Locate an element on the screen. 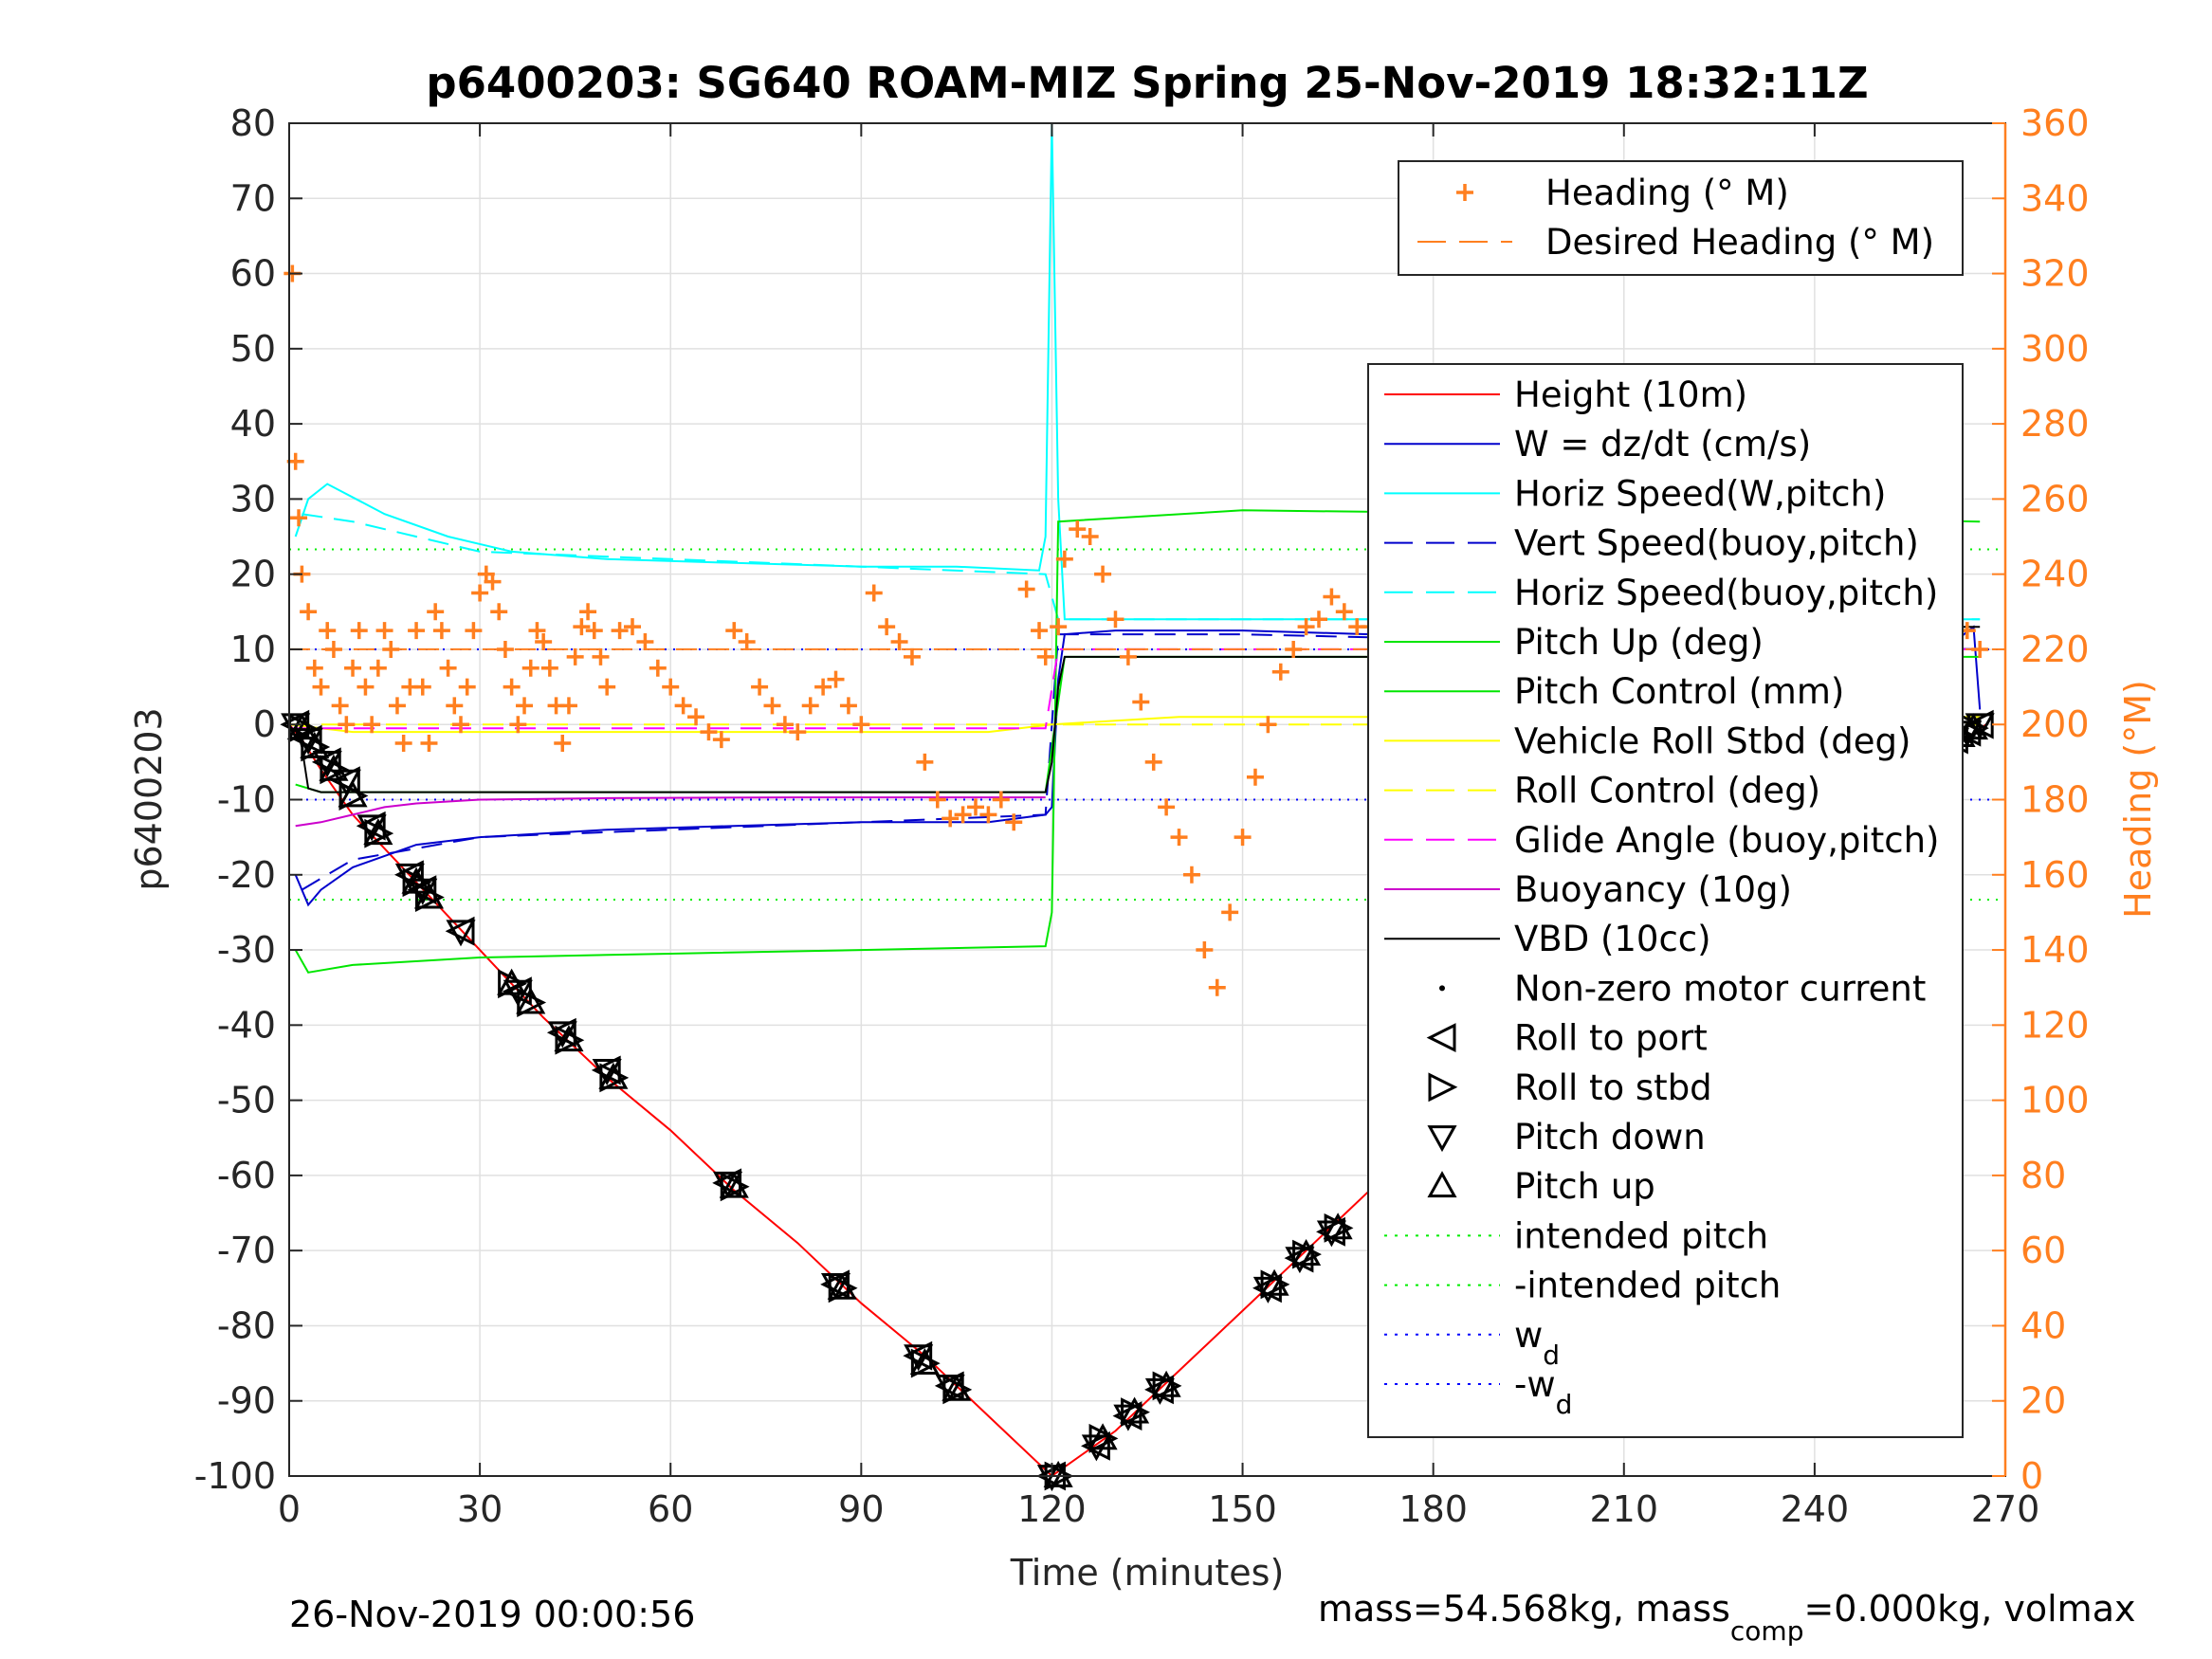 The height and width of the screenshot is (1659, 2212). legend-item-text: Horiz Speed(W,pitch) is located at coordinates (1700, 493).